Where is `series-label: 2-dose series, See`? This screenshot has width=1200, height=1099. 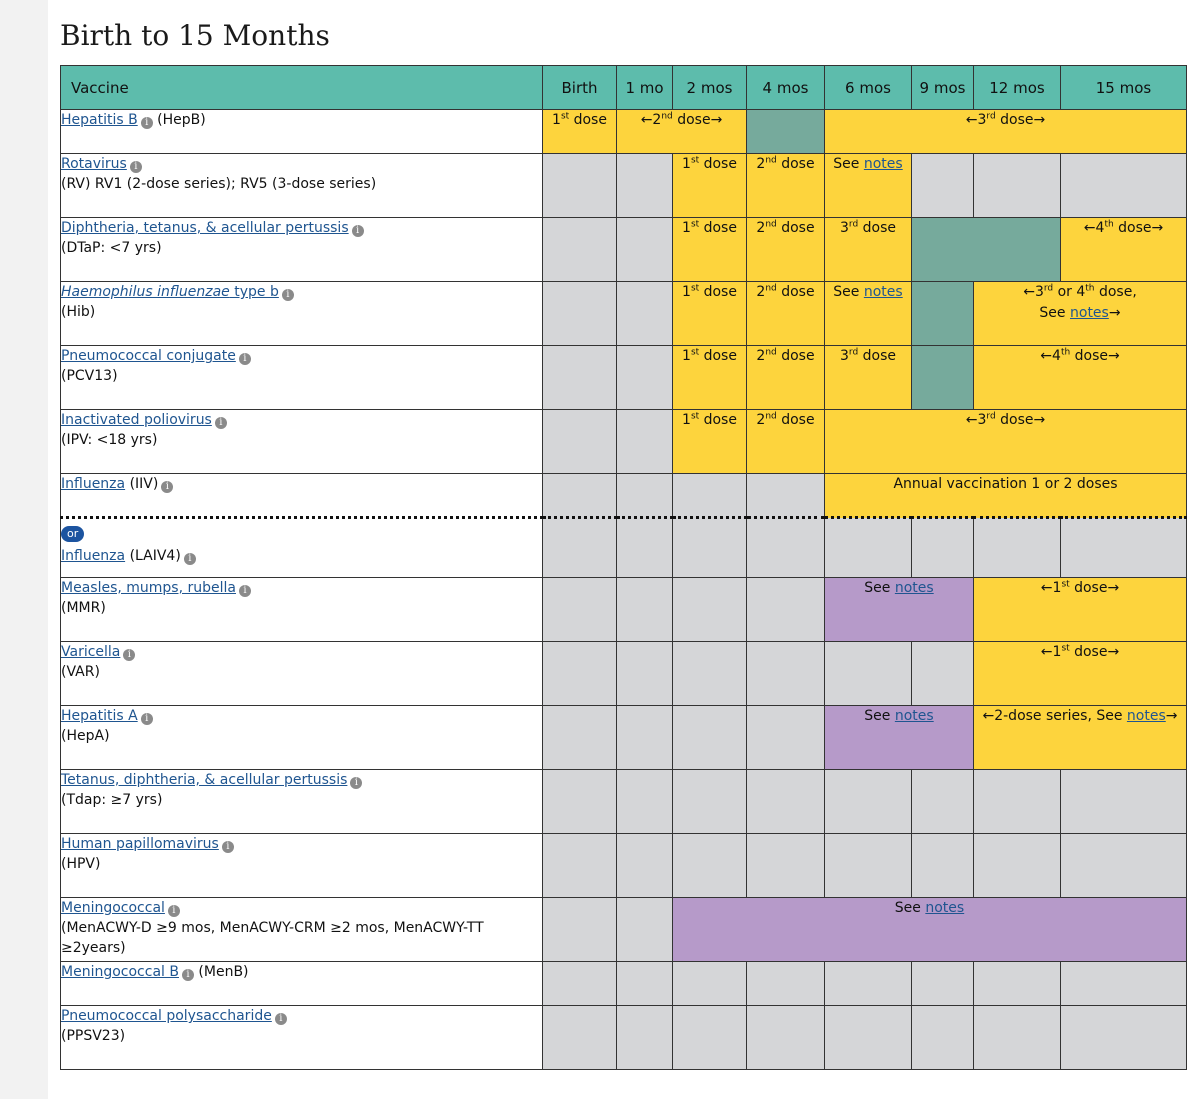
series-label: 2-dose series, See is located at coordinates (1058, 716).